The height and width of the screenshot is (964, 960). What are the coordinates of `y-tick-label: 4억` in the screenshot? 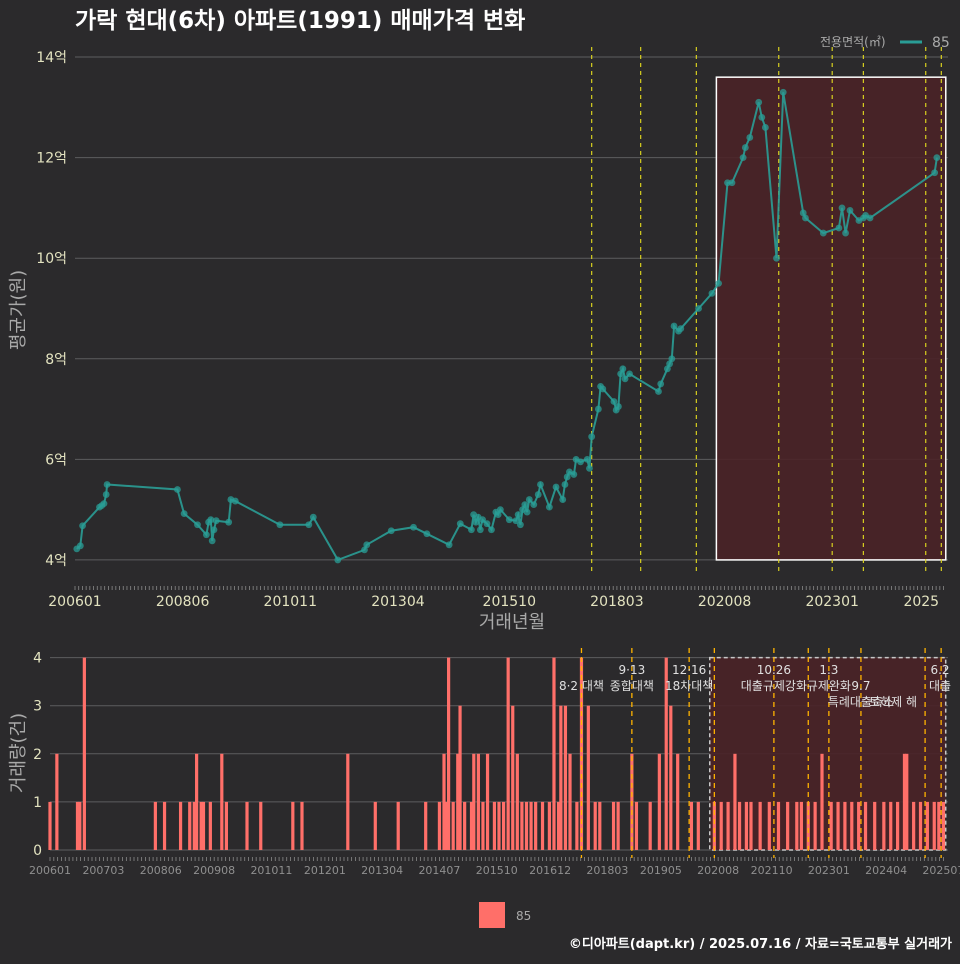 It's located at (56, 561).